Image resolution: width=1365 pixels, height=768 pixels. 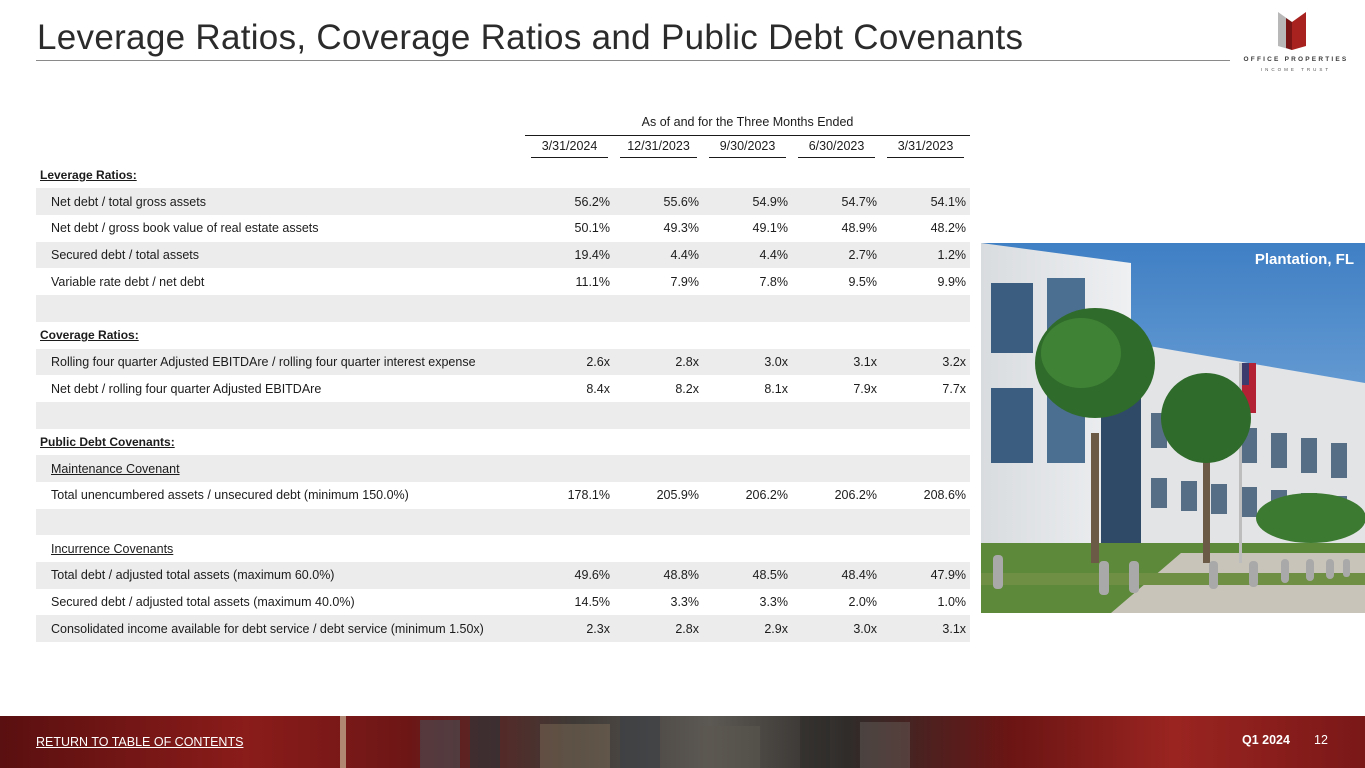 What do you see at coordinates (280, 308) in the screenshot?
I see `row-label` at bounding box center [280, 308].